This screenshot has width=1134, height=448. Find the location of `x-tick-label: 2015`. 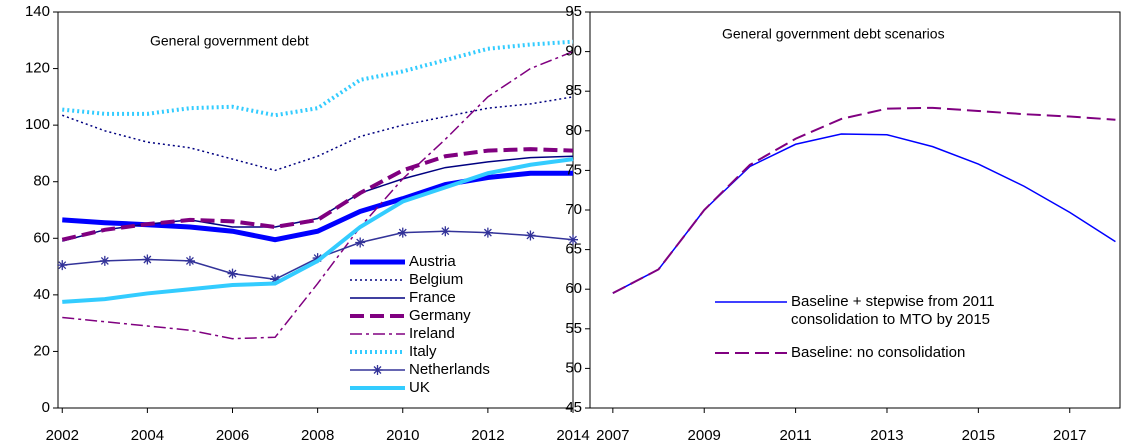

x-tick-label: 2015 is located at coordinates (978, 435).